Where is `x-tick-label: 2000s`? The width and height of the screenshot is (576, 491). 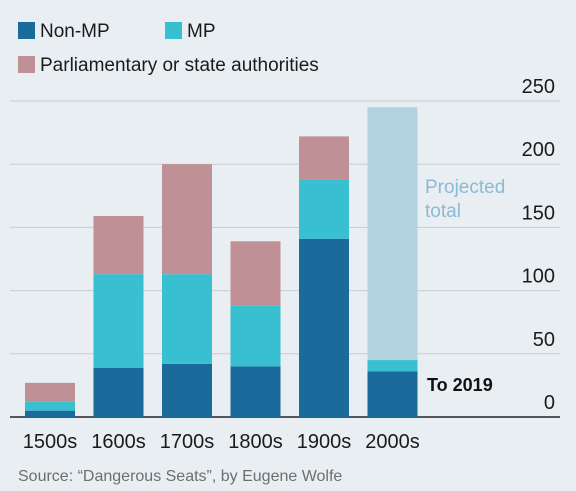
x-tick-label: 2000s is located at coordinates (392, 442).